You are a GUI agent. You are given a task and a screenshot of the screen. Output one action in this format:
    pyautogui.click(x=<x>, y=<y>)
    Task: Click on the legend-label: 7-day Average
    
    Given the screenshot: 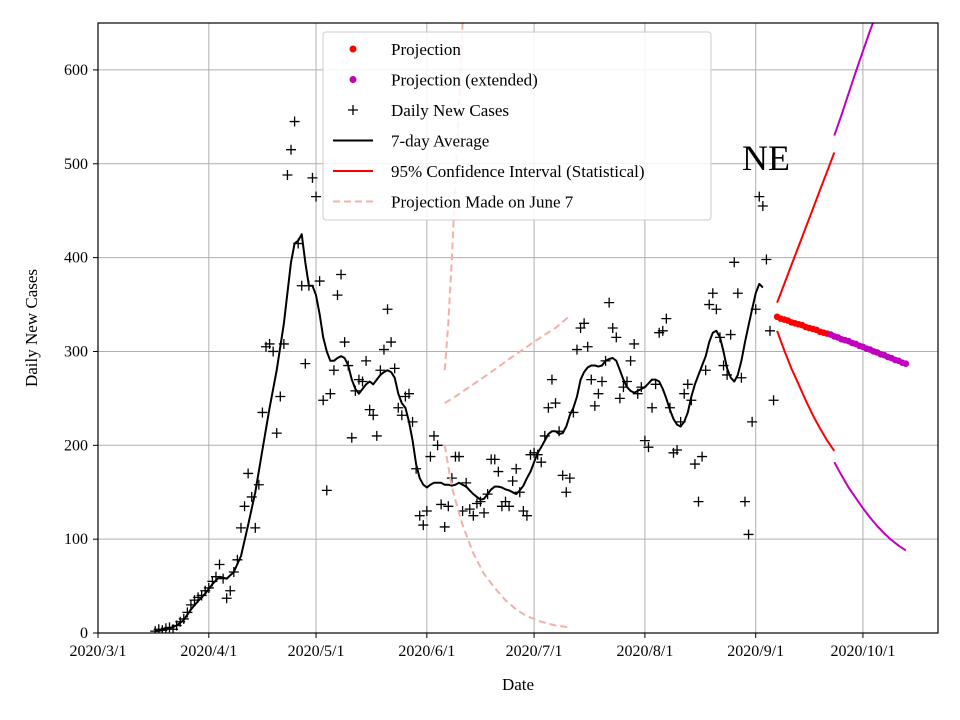 What is the action you would take?
    pyautogui.click(x=440, y=141)
    